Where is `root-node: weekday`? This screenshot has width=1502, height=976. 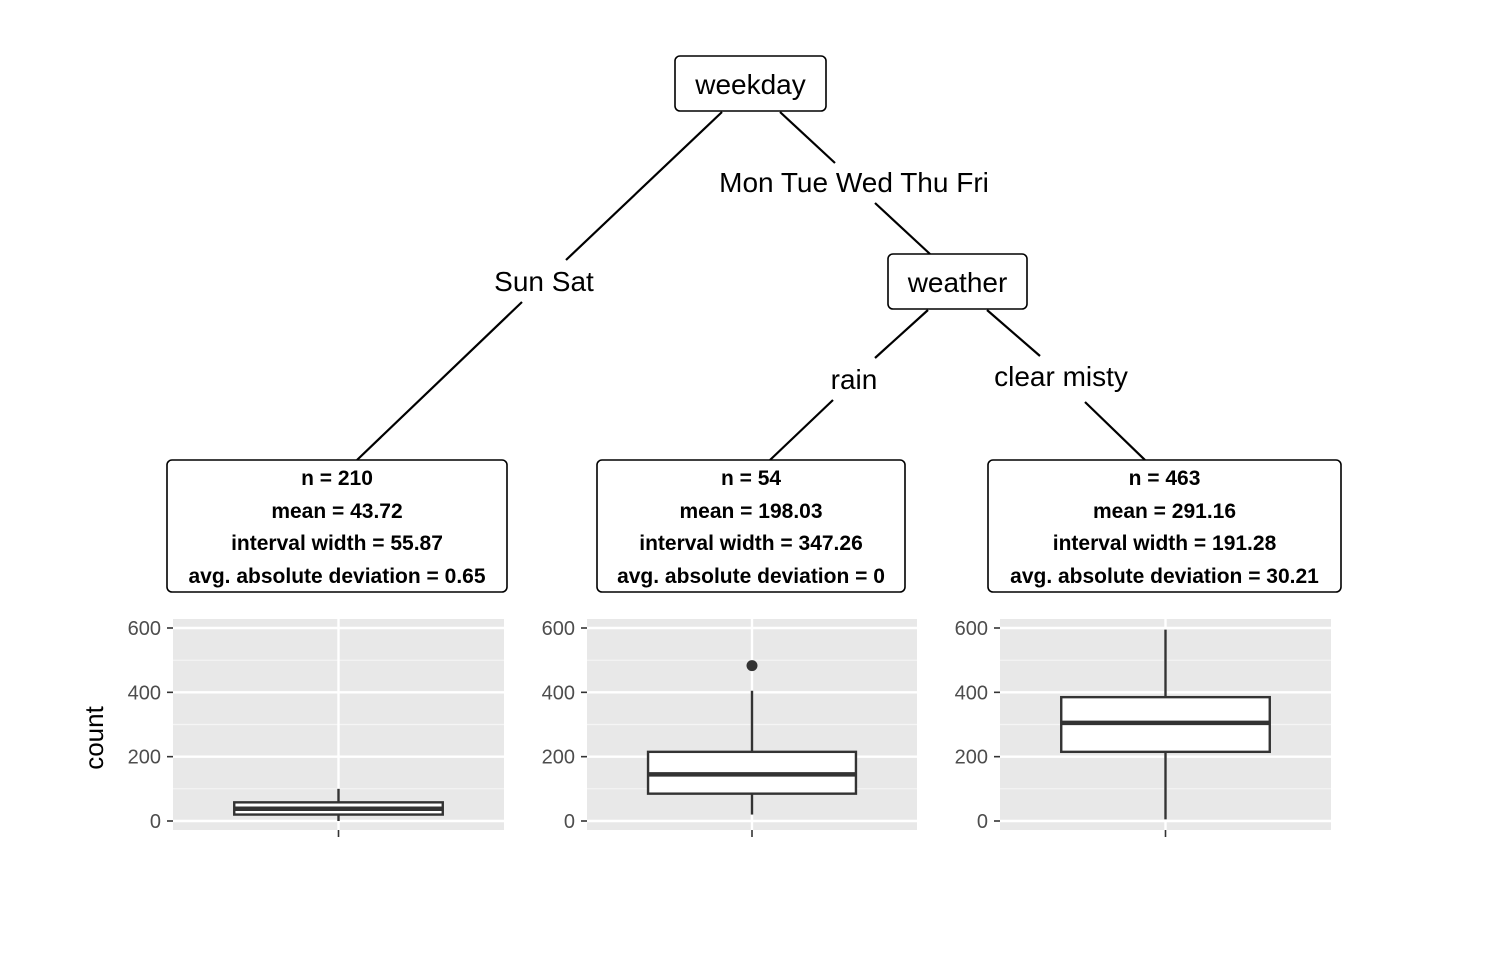 root-node: weekday is located at coordinates (750, 83).